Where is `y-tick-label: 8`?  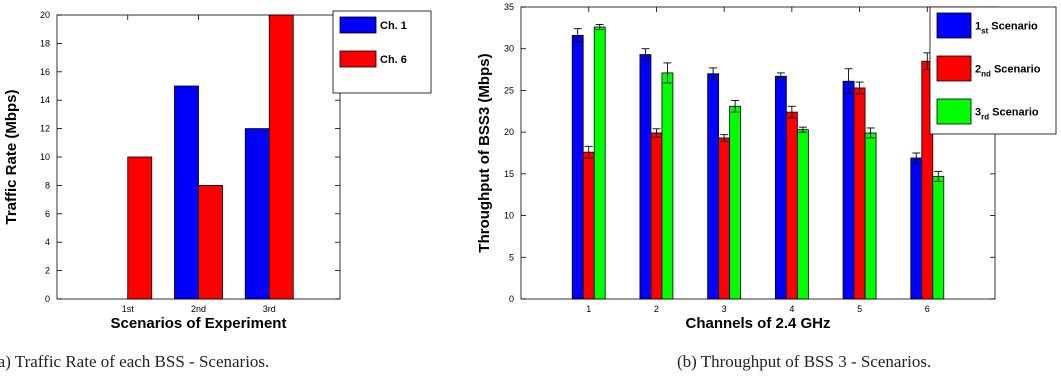 y-tick-label: 8 is located at coordinates (47, 185).